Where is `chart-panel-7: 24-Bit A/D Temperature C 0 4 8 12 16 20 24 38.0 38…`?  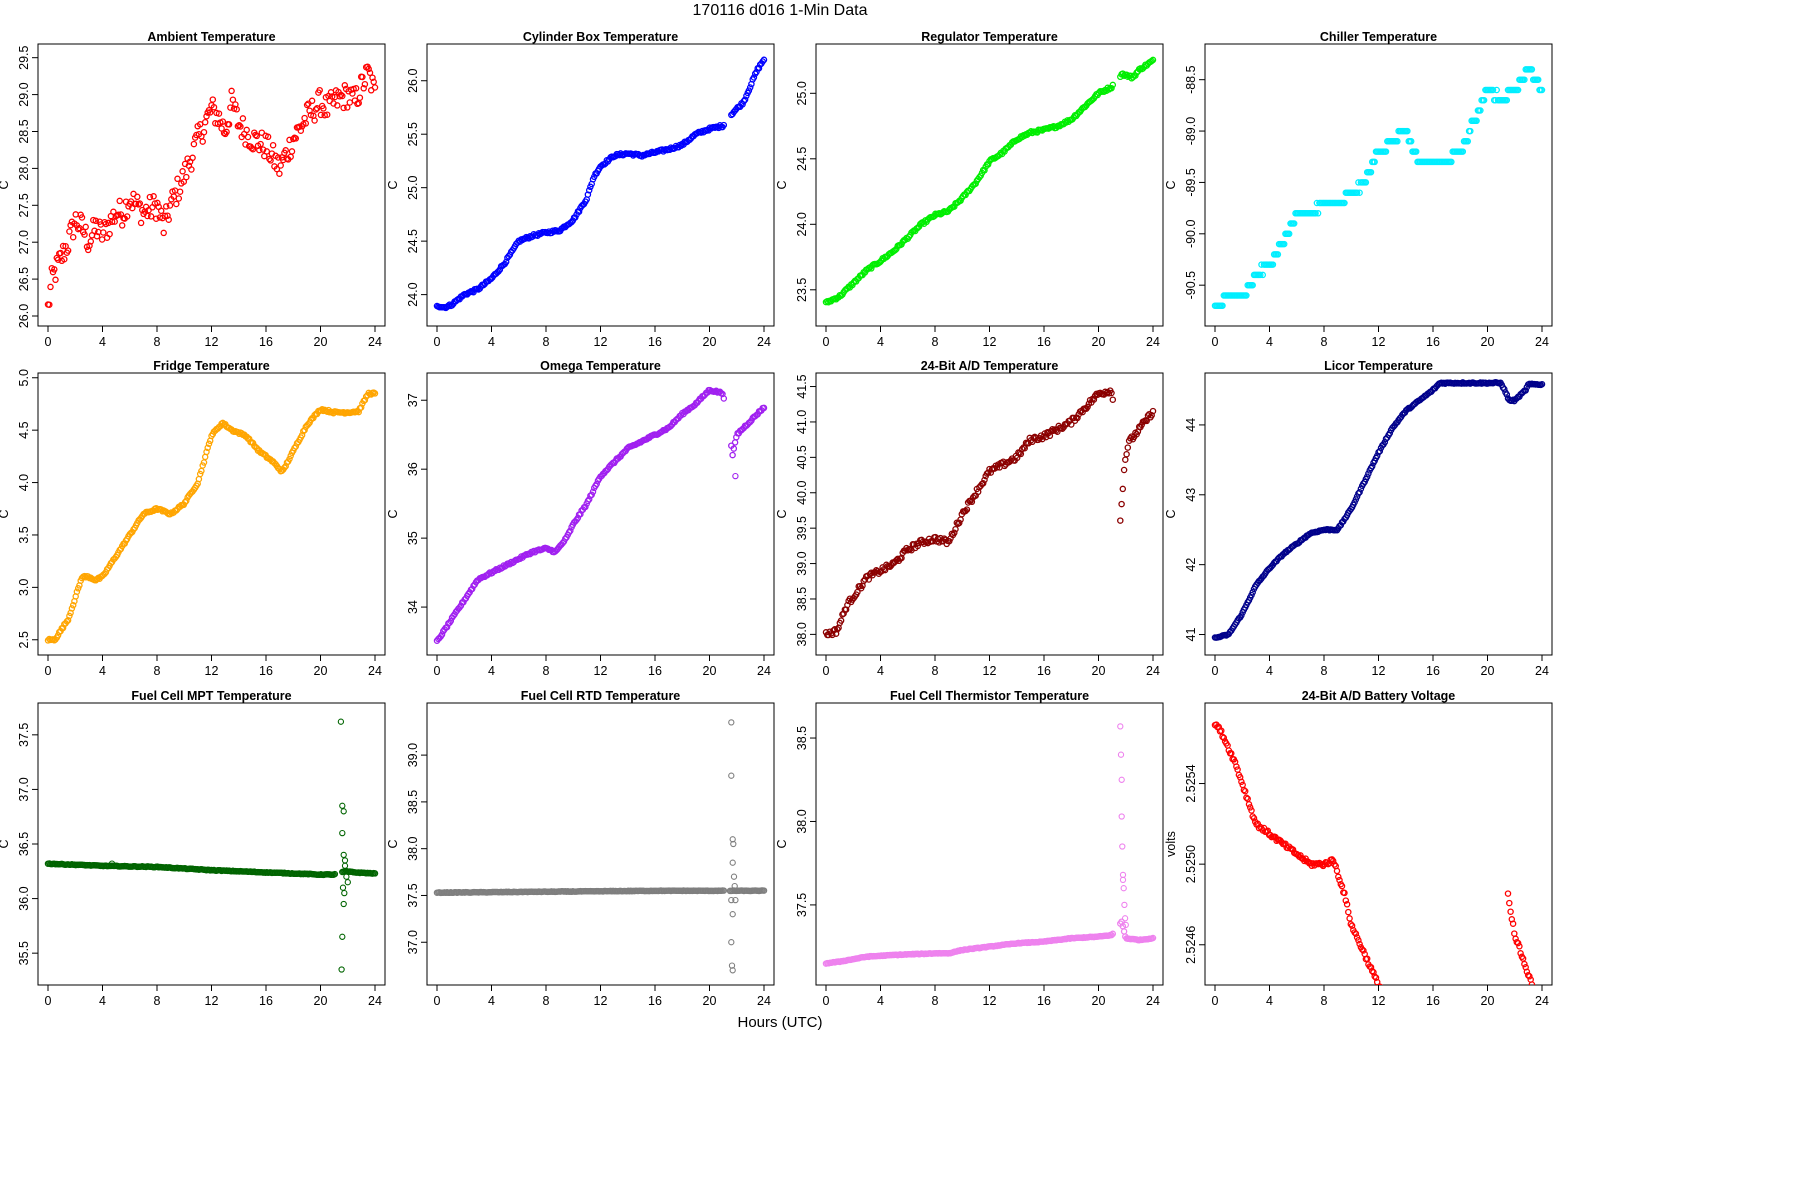 chart-panel-7: 24-Bit A/D Temperature C 0 4 8 12 16 20 24 38.0 38… is located at coordinates (969, 518).